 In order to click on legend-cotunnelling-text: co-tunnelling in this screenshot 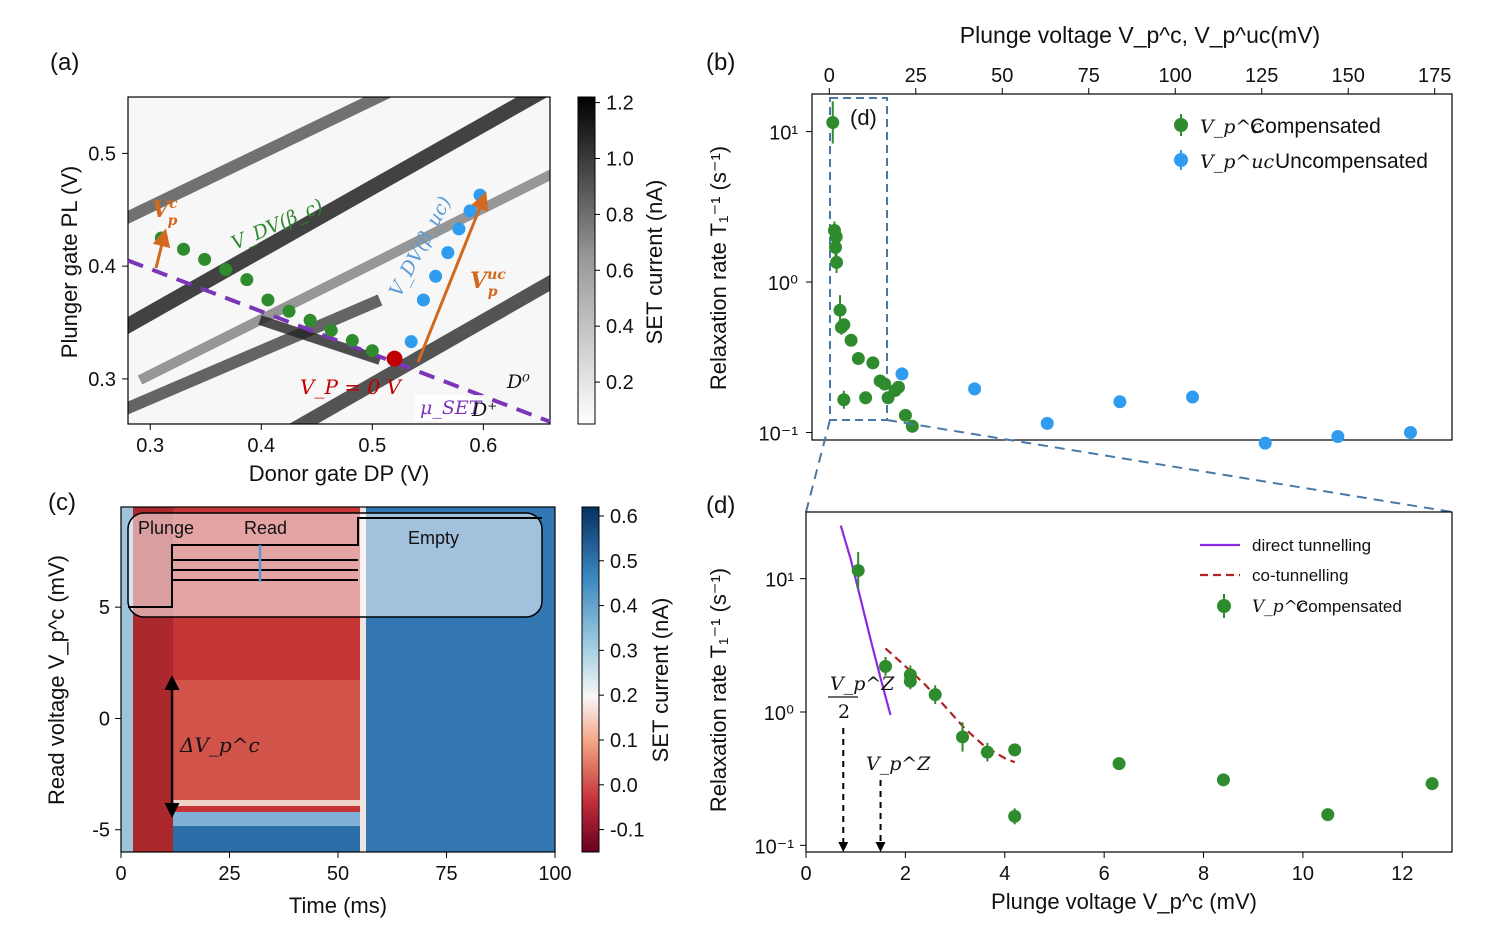, I will do `click(1300, 575)`.